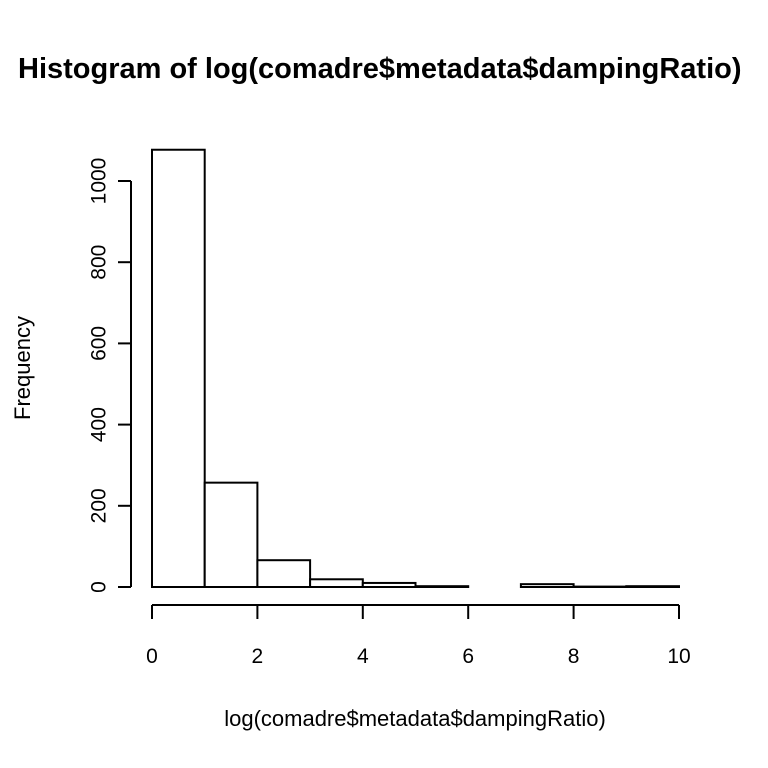 The height and width of the screenshot is (768, 768). I want to click on y-ticks-group: 0 200 400 600 800 1000, so click(109, 375).